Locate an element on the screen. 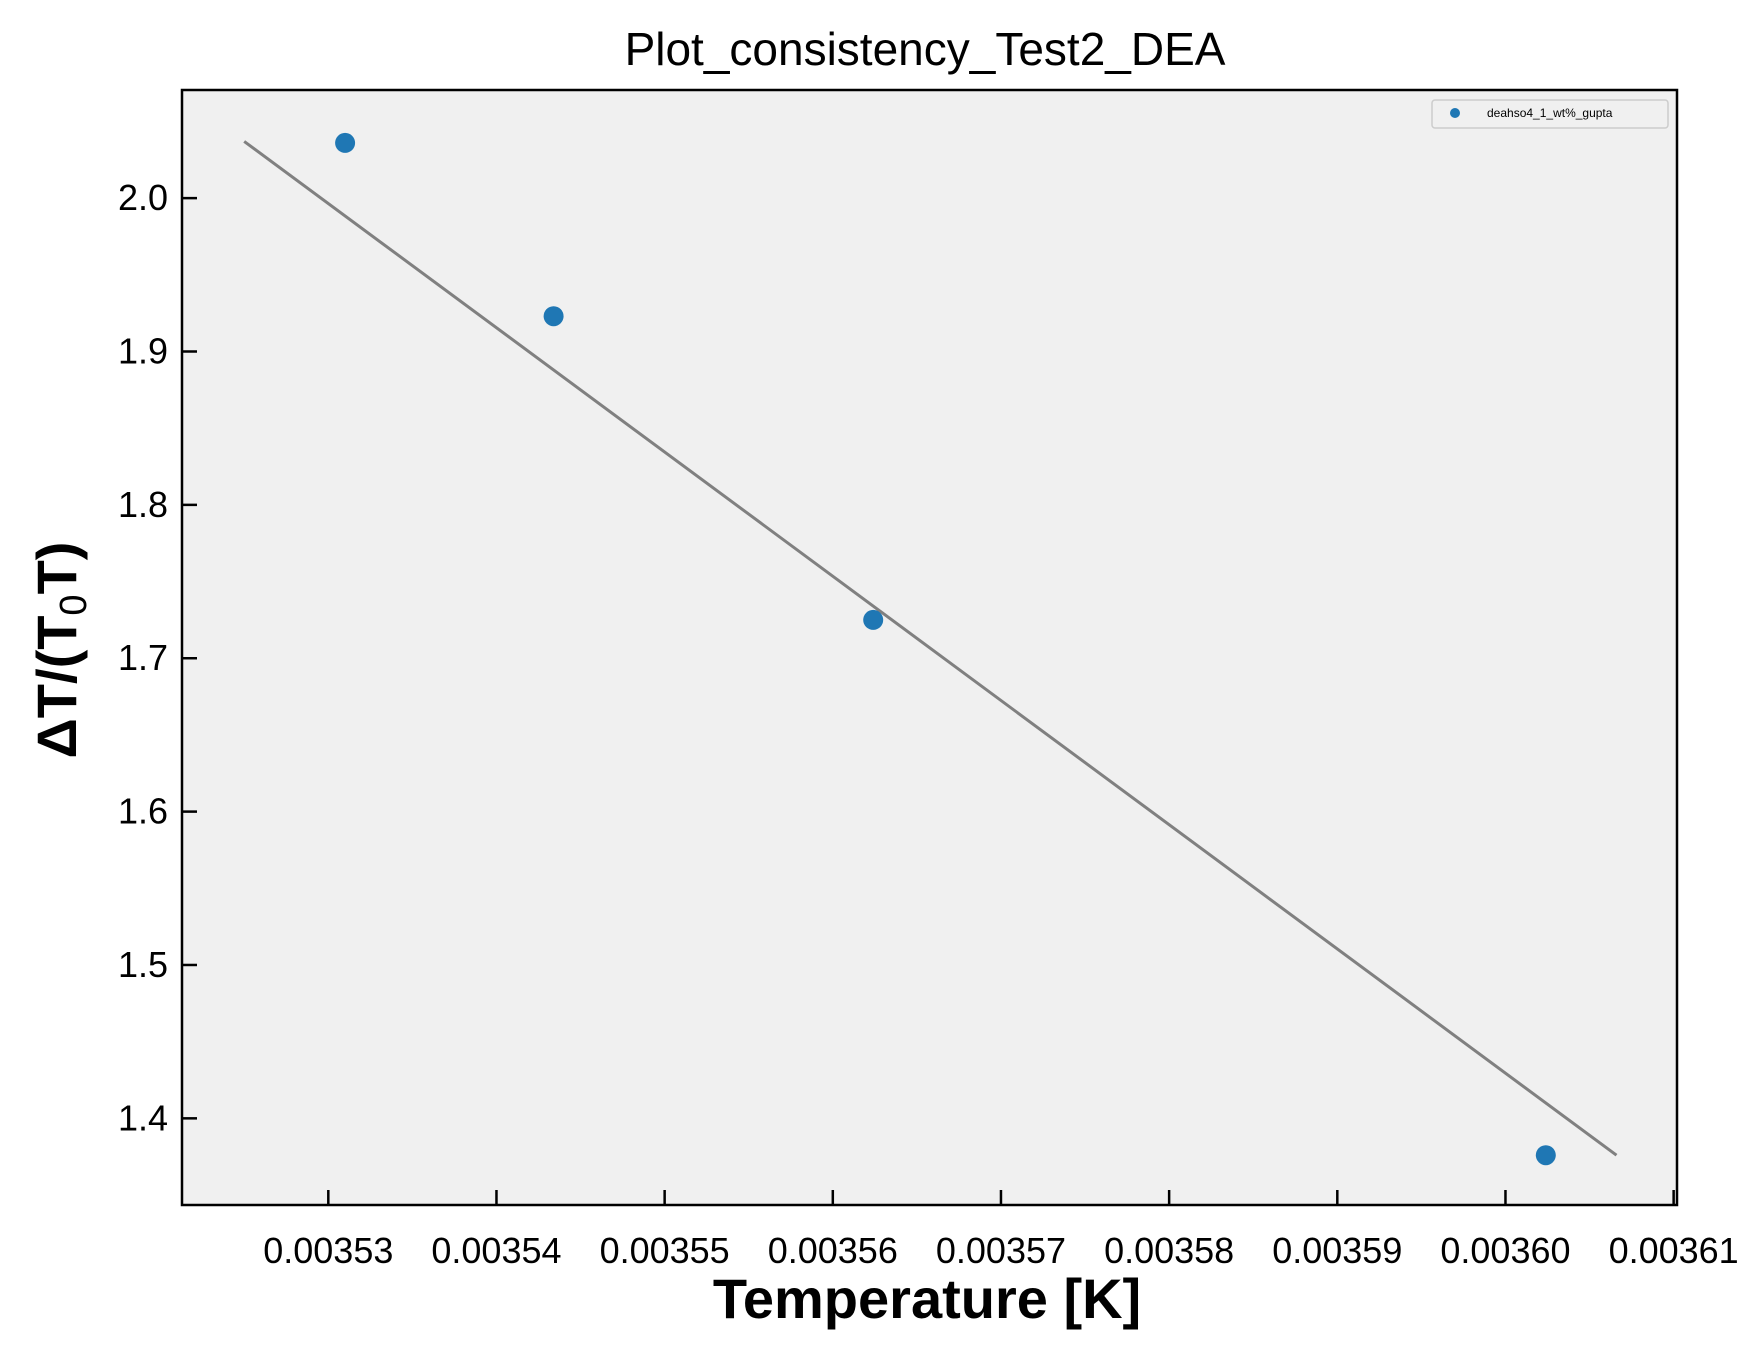 The image size is (1764, 1359). x-tick-label: 0.00356 is located at coordinates (833, 1250).